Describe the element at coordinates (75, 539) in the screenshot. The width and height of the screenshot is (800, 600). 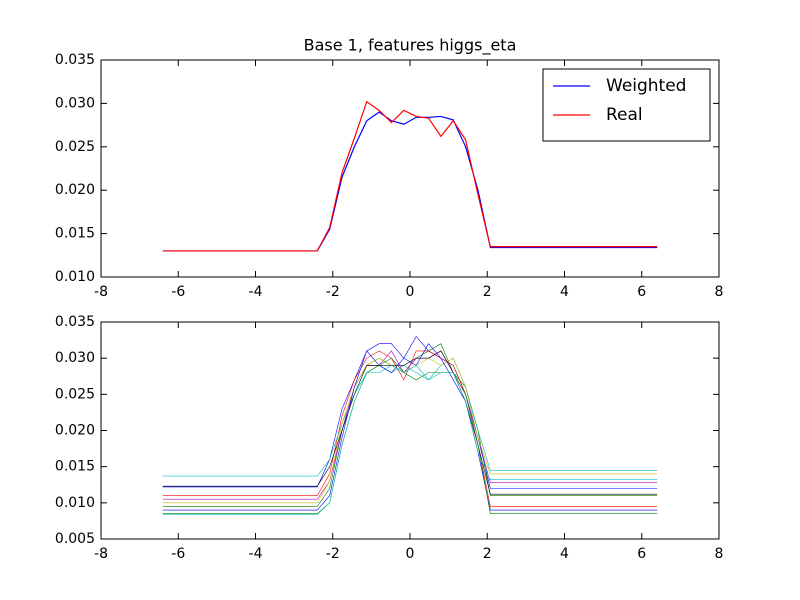
I see `y-tick-label: 0.005` at that location.